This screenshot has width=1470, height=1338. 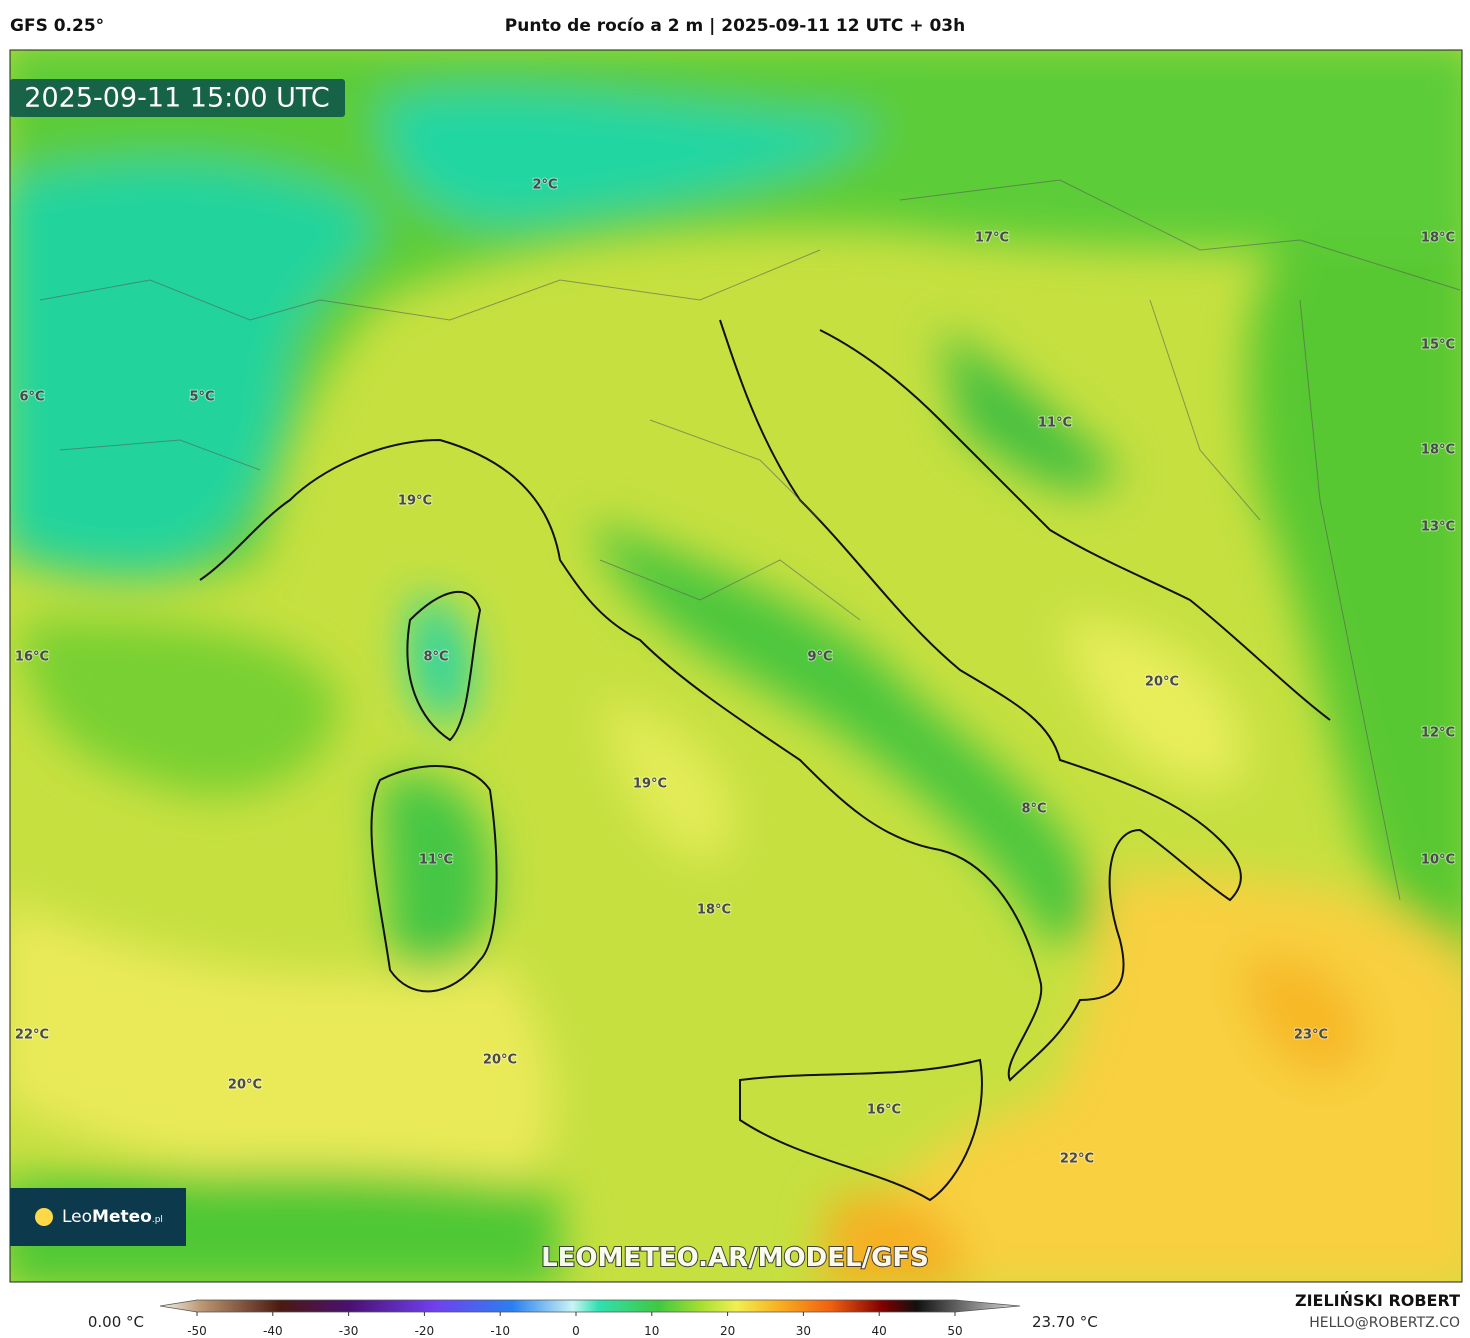 What do you see at coordinates (1311, 1035) in the screenshot?
I see `map-label: 23°C` at bounding box center [1311, 1035].